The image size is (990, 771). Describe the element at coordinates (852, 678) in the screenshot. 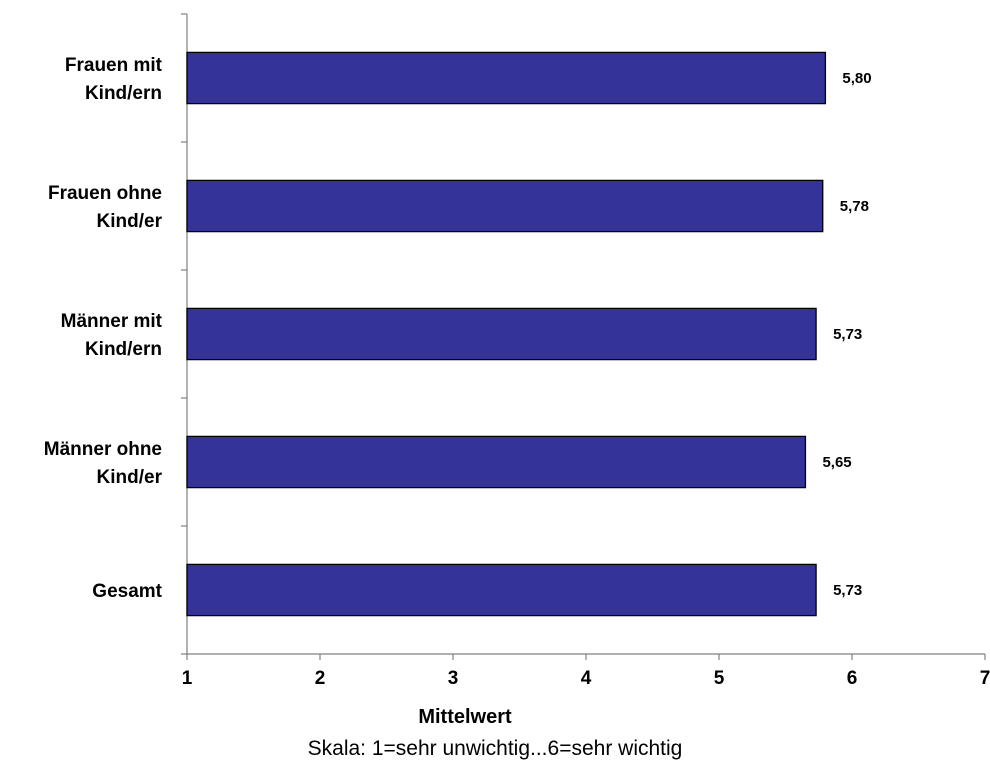

I see `x-tick-label: 6` at that location.